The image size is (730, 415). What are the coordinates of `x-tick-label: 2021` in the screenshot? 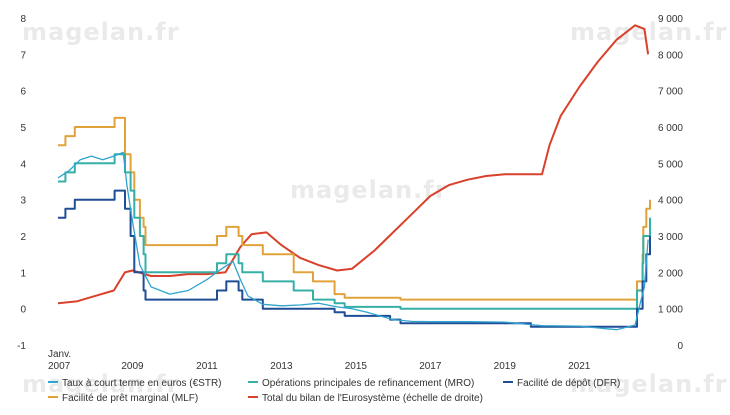 It's located at (579, 366).